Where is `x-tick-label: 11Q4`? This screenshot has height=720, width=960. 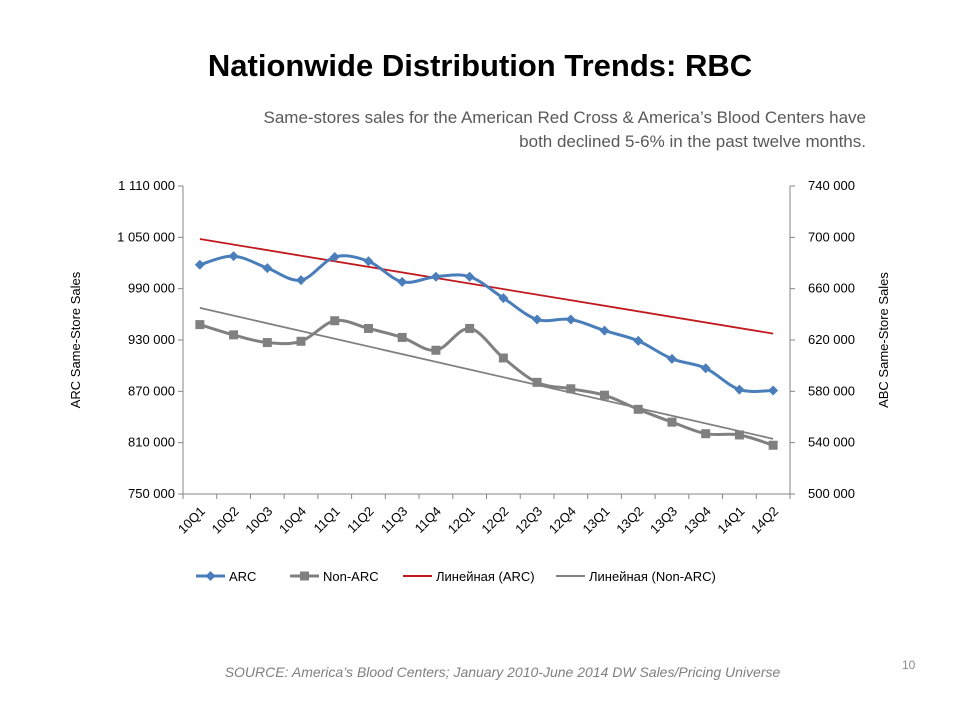
x-tick-label: 11Q4 is located at coordinates (428, 520).